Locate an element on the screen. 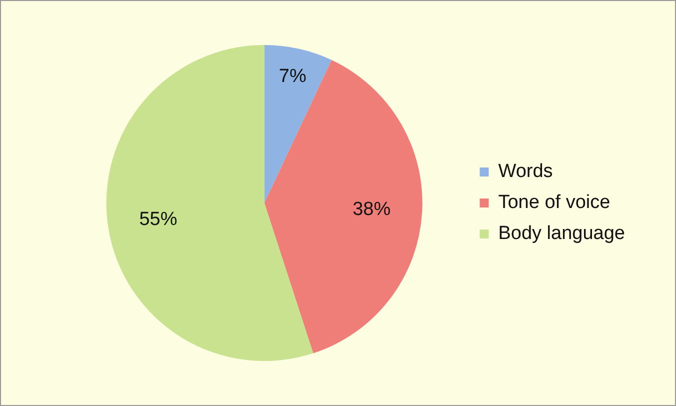  legend-label: Tone of voice is located at coordinates (554, 203).